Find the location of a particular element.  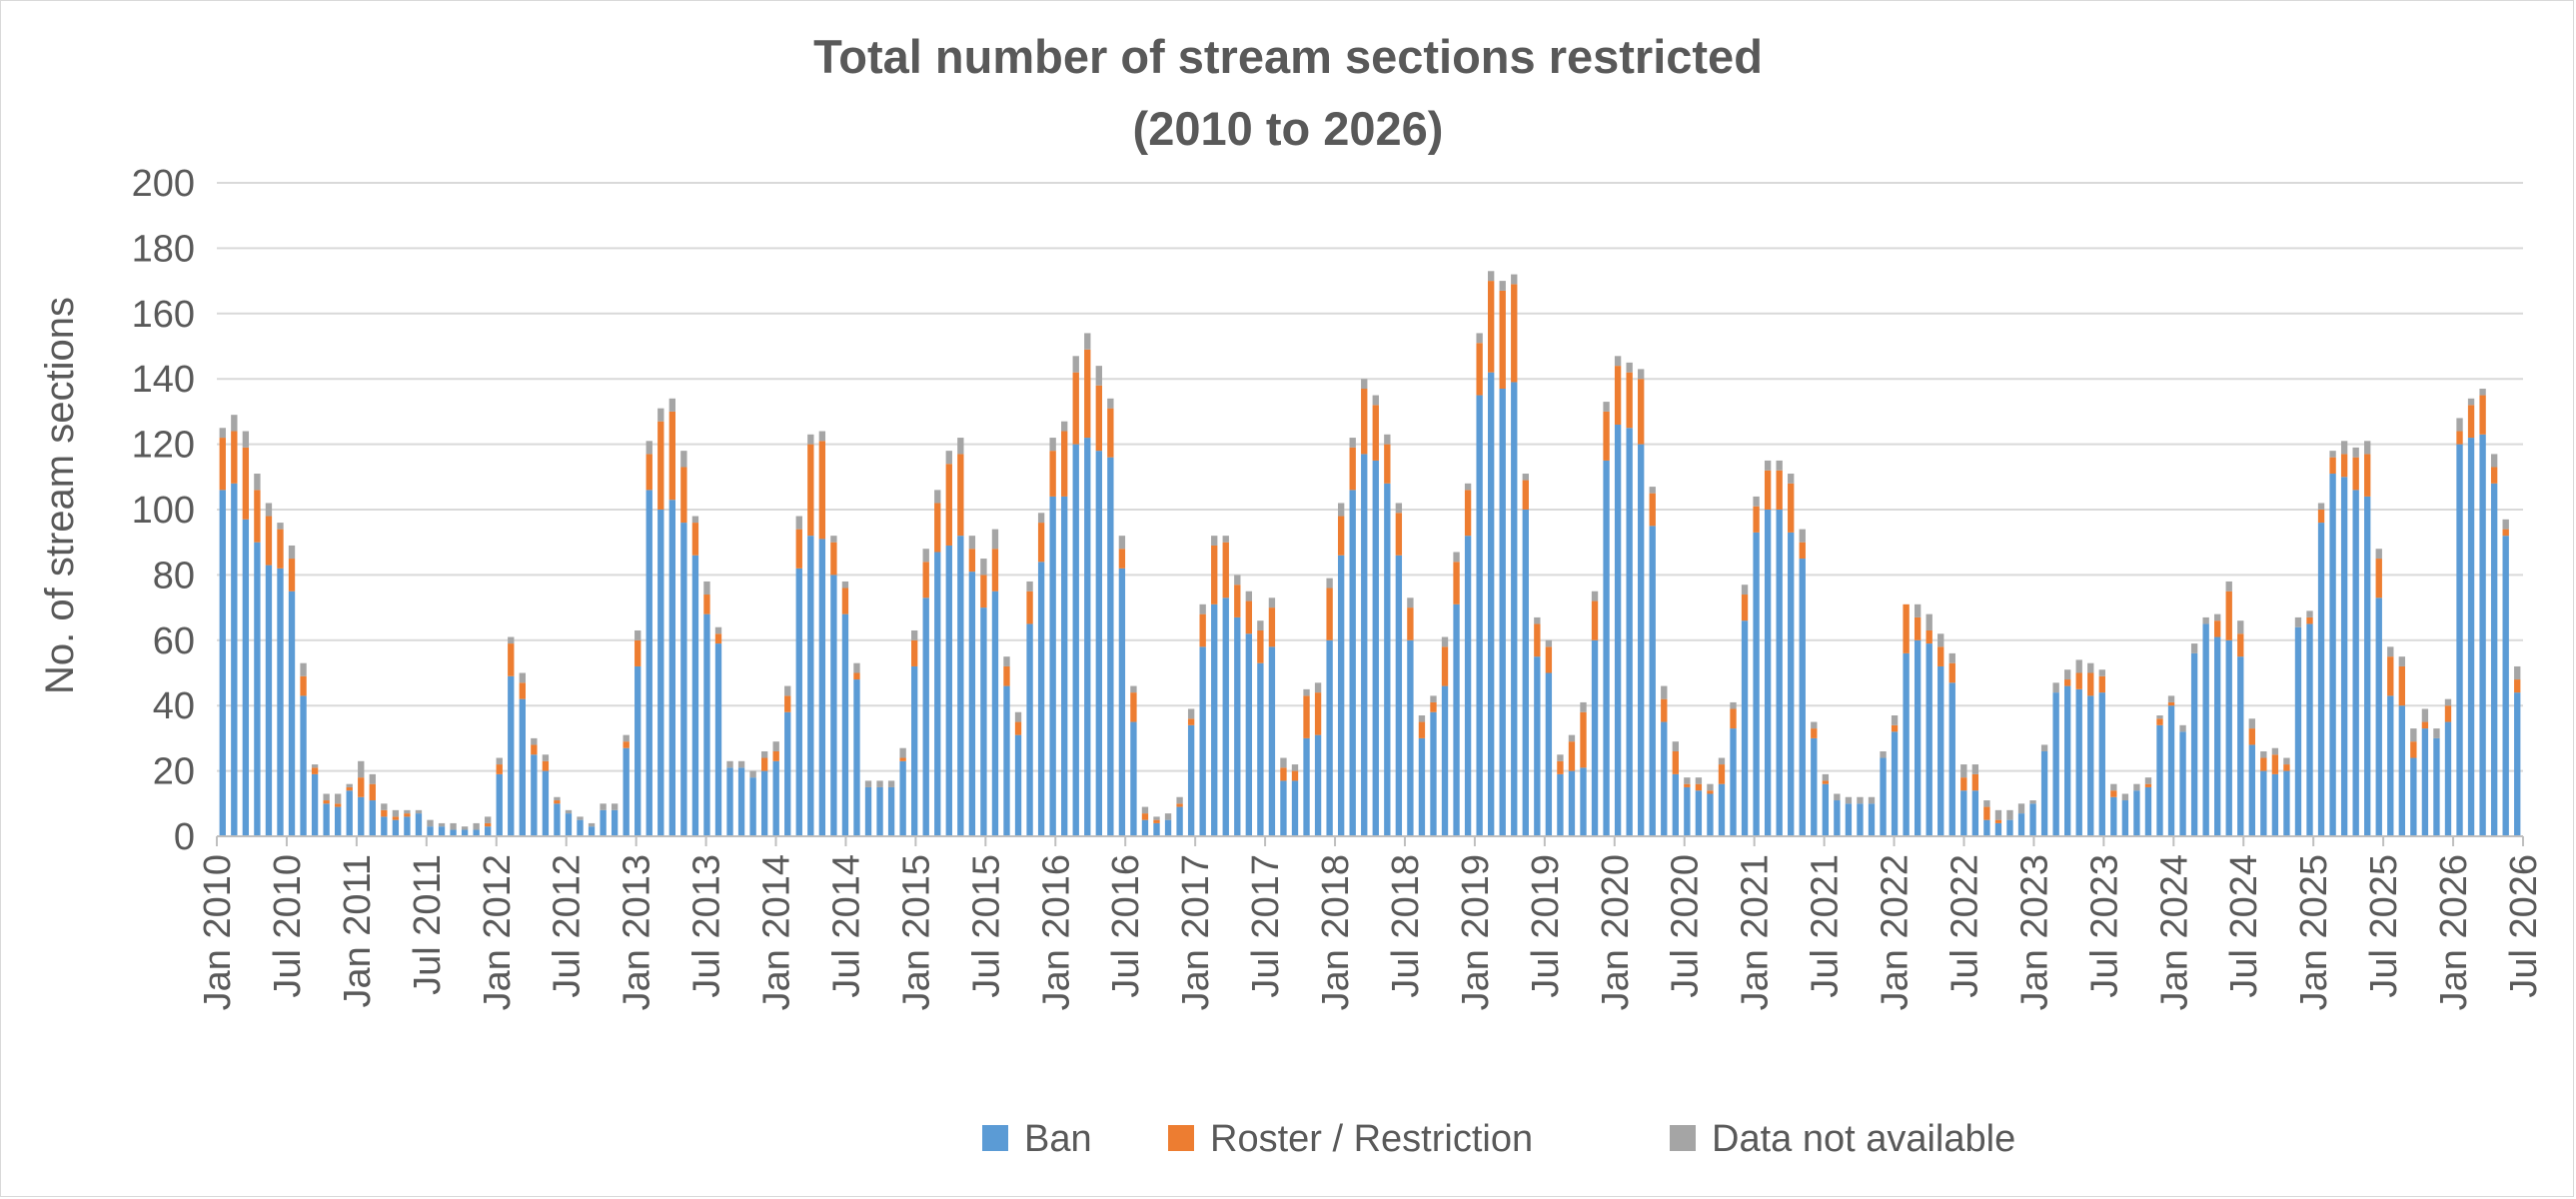

x-tick-label: Jan 2023 is located at coordinates (2034, 932).